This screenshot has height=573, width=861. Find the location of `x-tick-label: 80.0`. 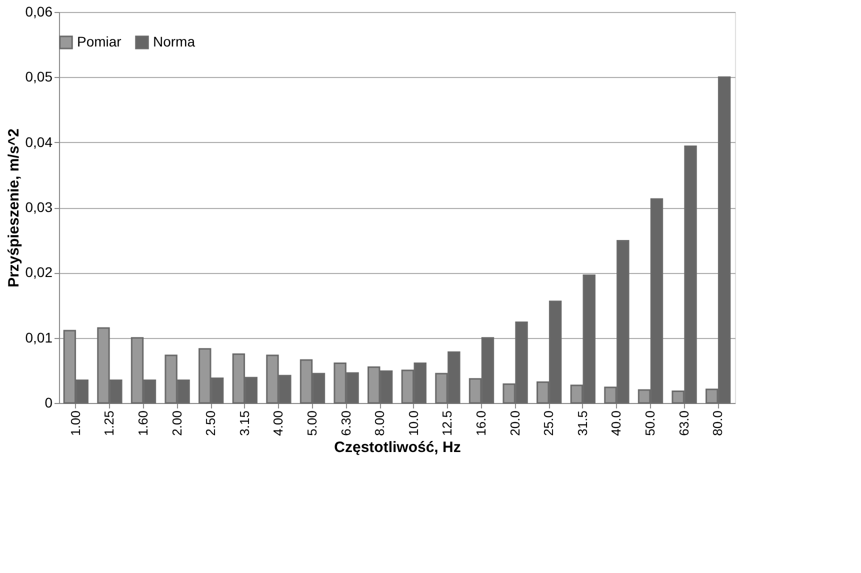

x-tick-label: 80.0 is located at coordinates (718, 423).